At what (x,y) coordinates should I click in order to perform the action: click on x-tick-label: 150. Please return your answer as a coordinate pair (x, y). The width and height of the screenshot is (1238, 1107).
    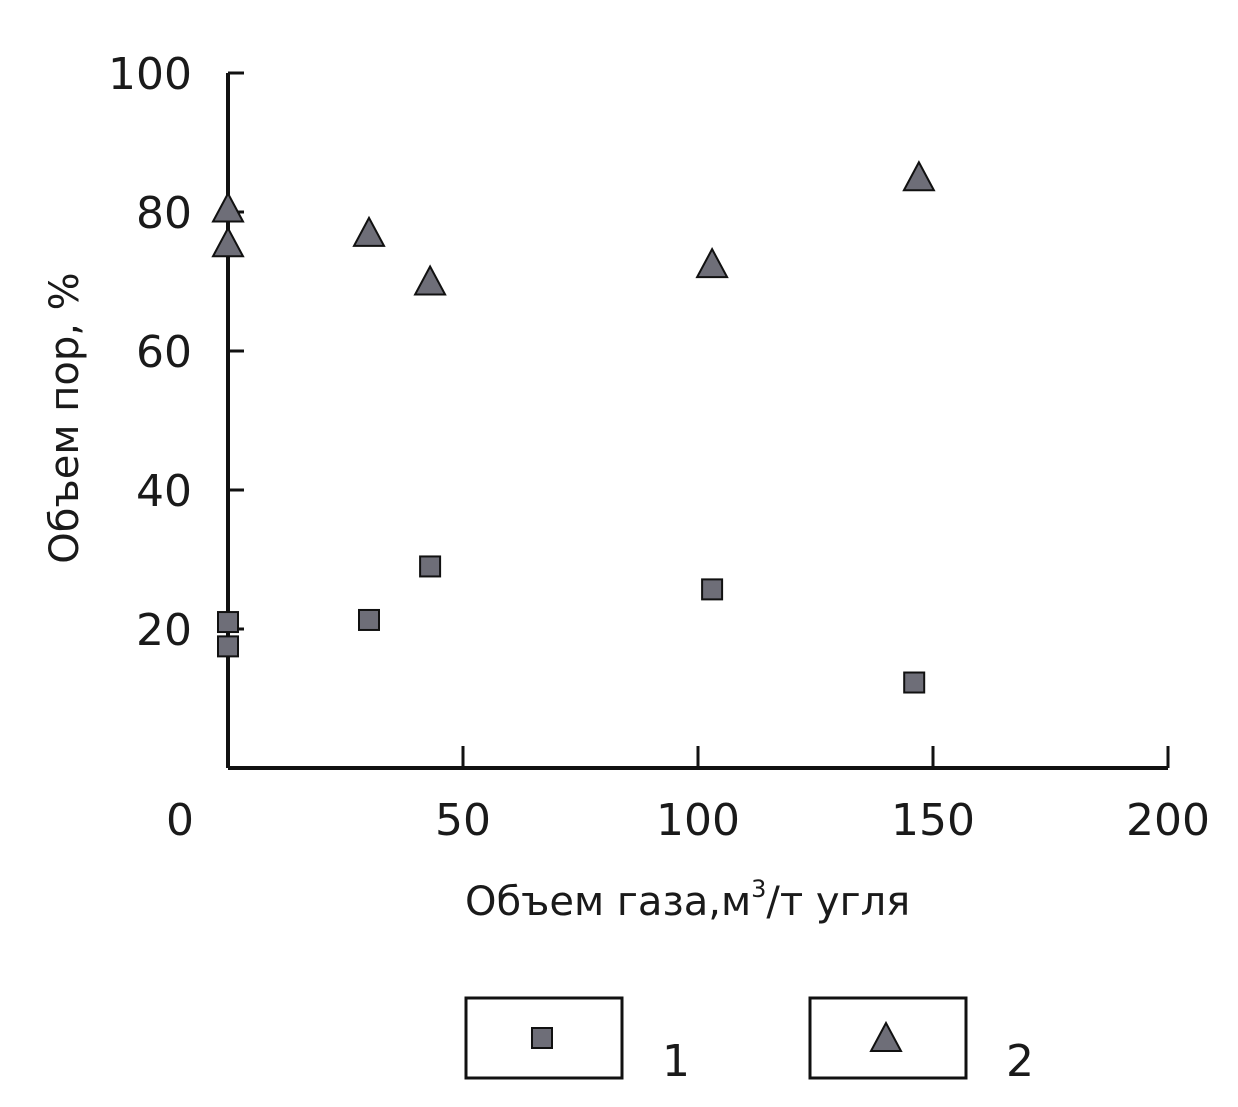
    Looking at the image, I should click on (933, 820).